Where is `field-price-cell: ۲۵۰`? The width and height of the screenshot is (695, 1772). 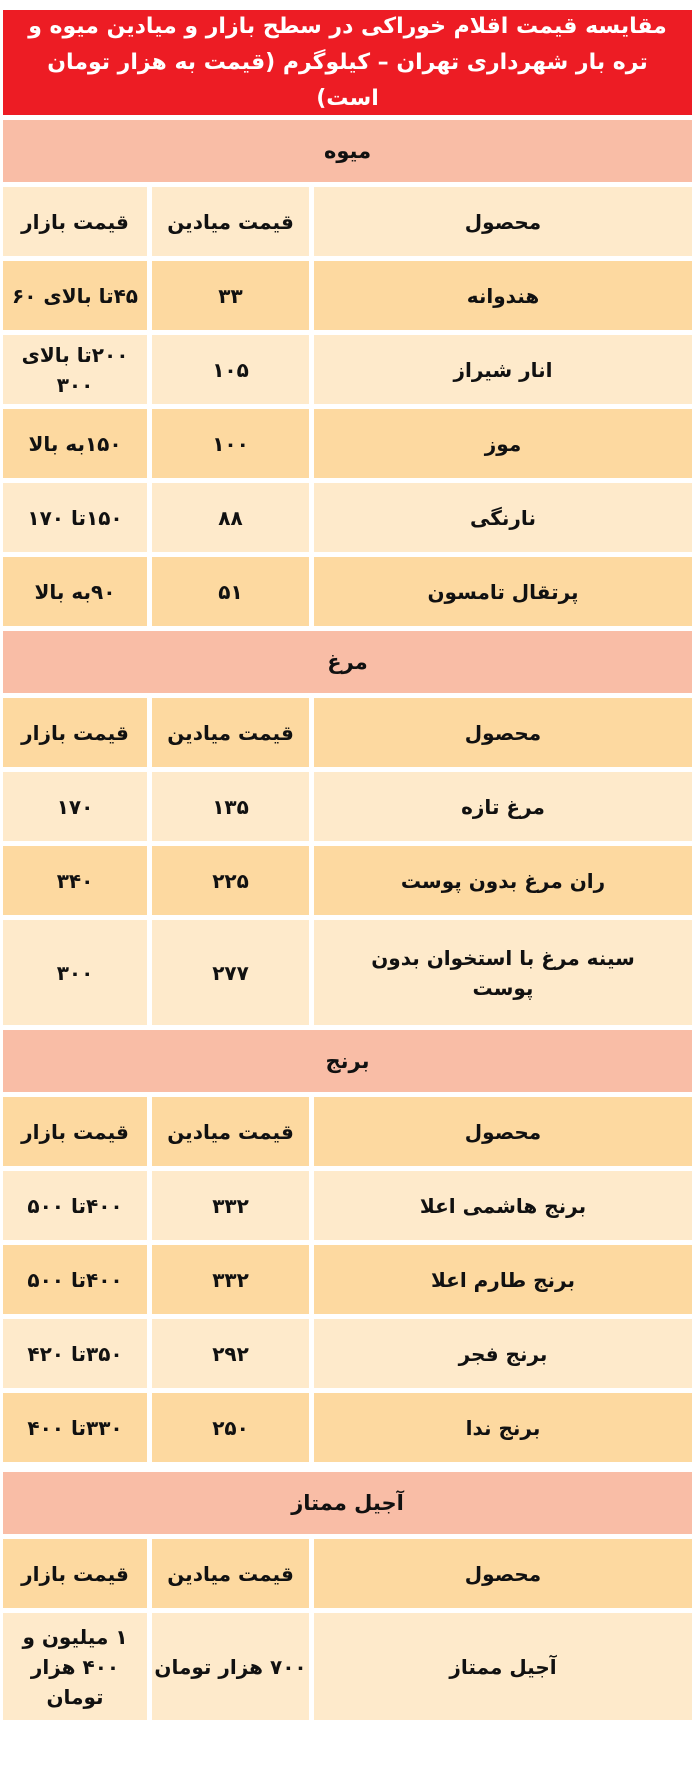
field-price-cell: ۲۵۰ is located at coordinates (230, 1427).